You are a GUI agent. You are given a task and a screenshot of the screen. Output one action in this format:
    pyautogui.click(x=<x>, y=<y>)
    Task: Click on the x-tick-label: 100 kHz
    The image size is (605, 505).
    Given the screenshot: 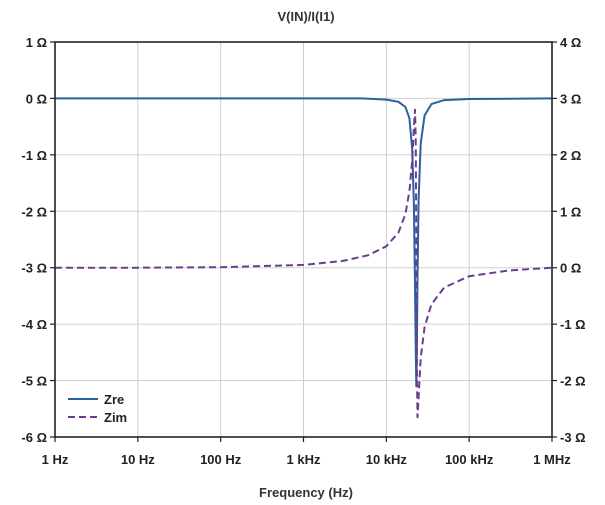 What is the action you would take?
    pyautogui.click(x=469, y=459)
    